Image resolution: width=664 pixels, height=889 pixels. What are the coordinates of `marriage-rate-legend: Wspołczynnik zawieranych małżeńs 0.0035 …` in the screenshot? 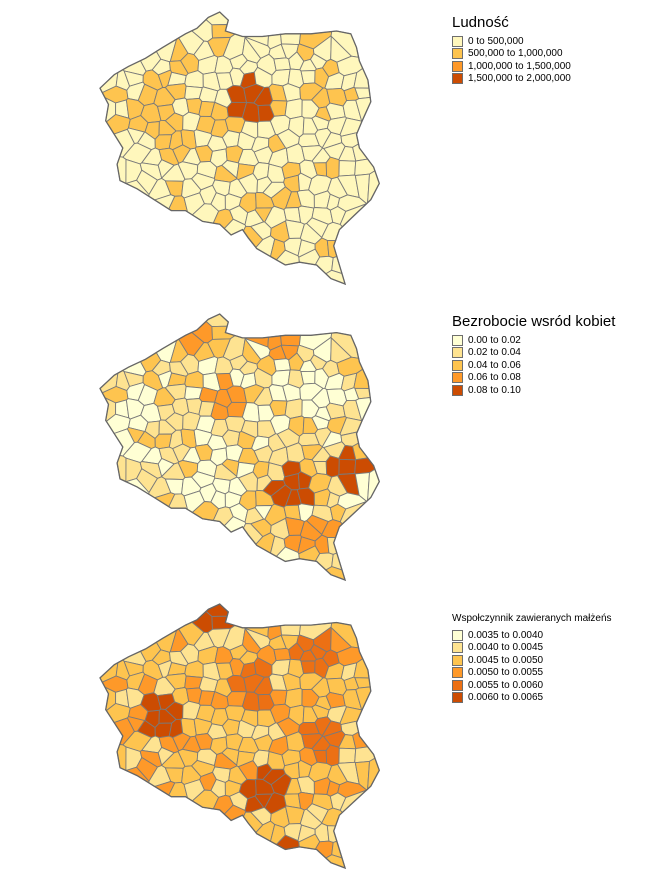 It's located at (532, 658).